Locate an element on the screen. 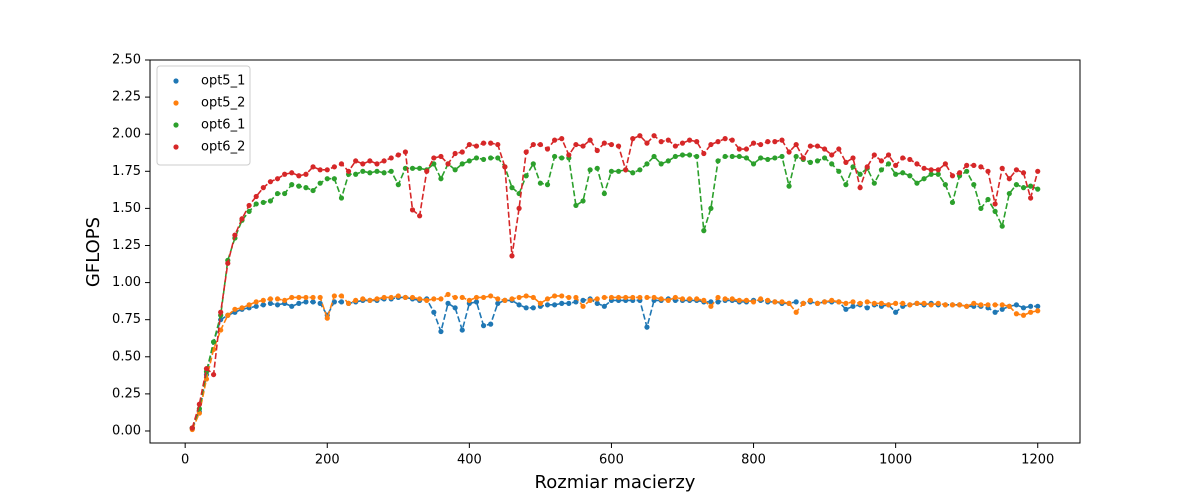  y-tick-label: 0.25 is located at coordinates (126, 393).